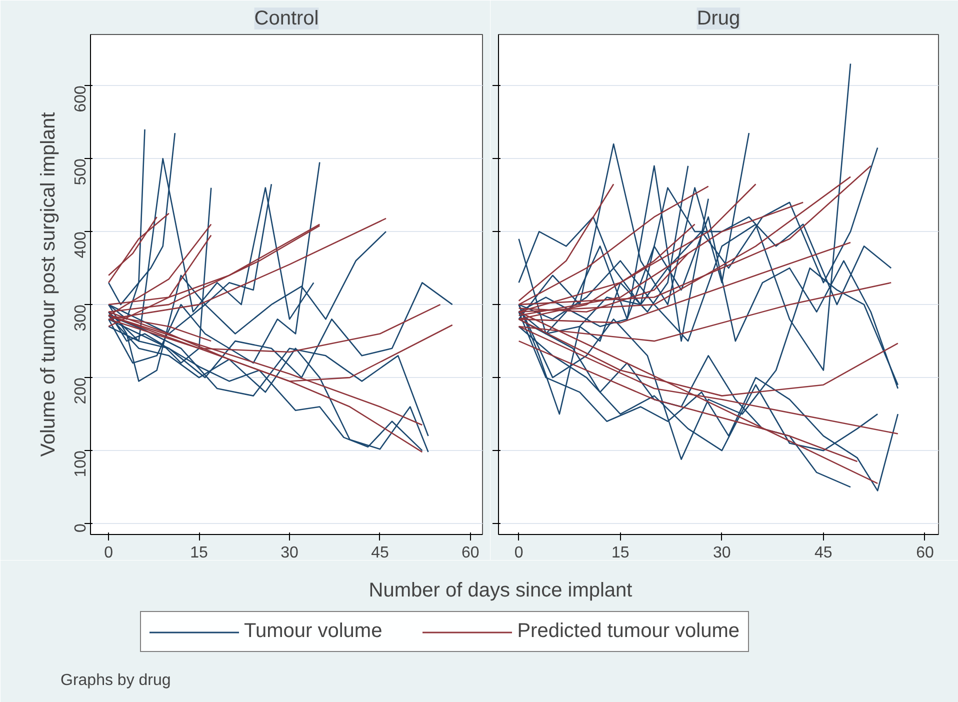  What do you see at coordinates (49, 284) in the screenshot?
I see `y-axis-title: Volume of tumour post surgical implant` at bounding box center [49, 284].